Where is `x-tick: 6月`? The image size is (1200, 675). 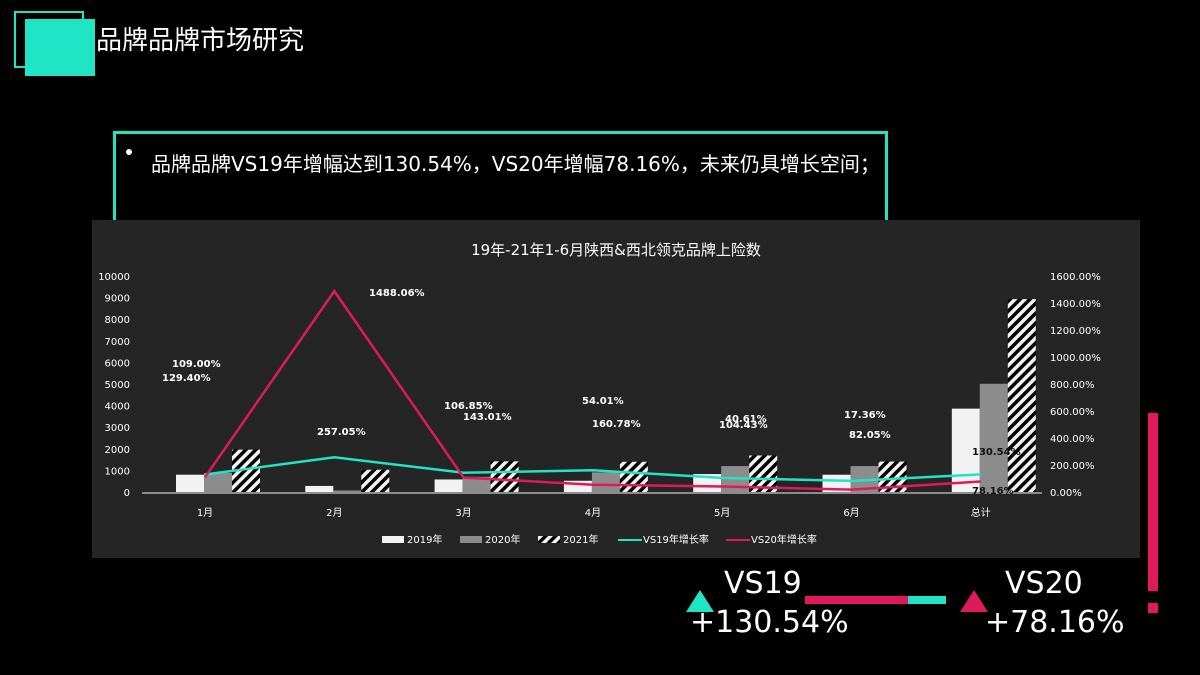 x-tick: 6月 is located at coordinates (851, 513).